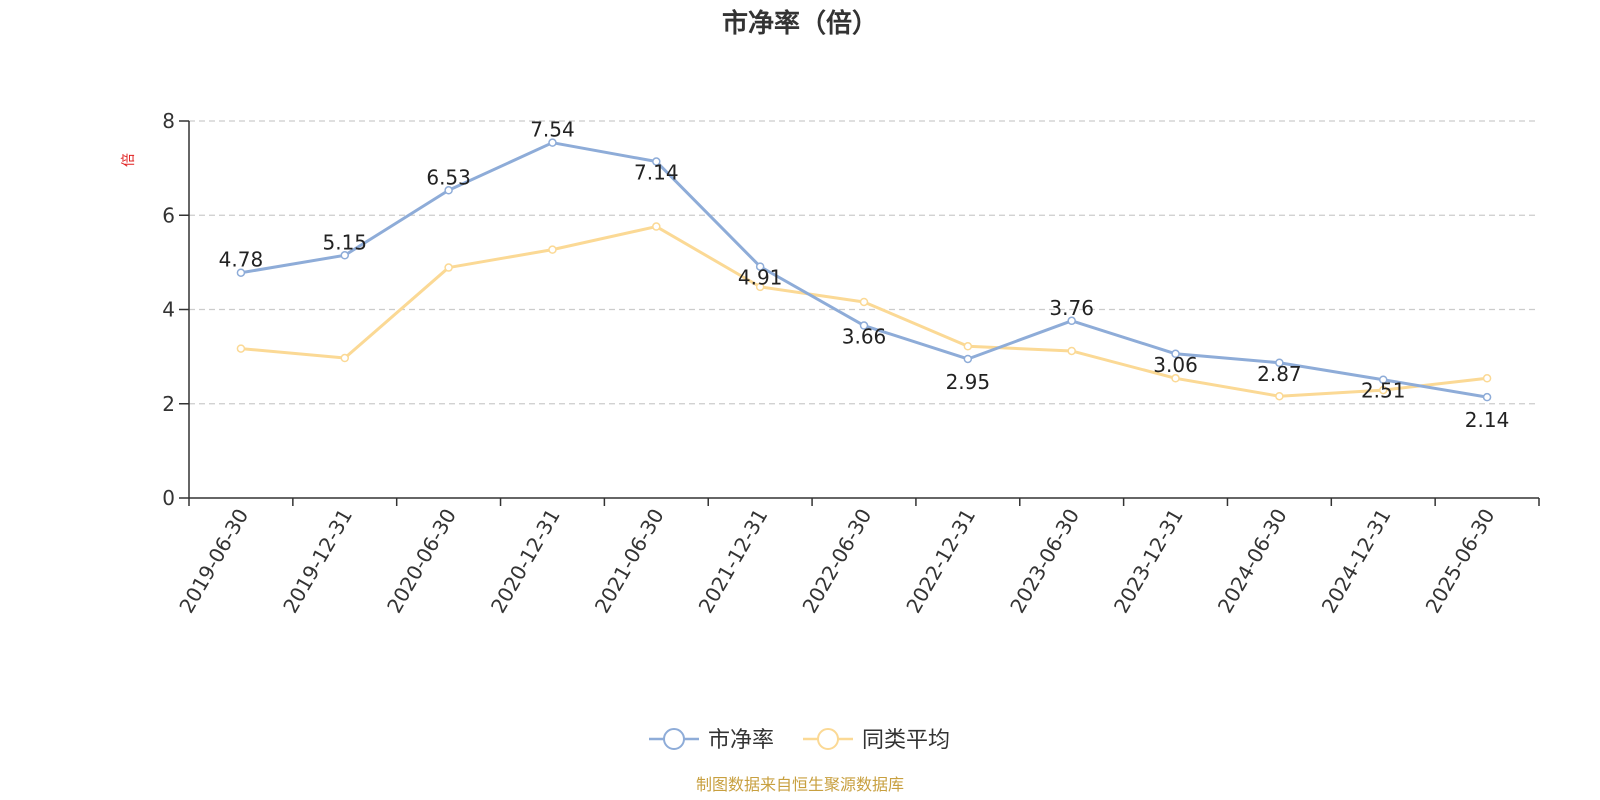 This screenshot has height=800, width=1600. What do you see at coordinates (168, 215) in the screenshot?
I see `y-tick-label: 6` at bounding box center [168, 215].